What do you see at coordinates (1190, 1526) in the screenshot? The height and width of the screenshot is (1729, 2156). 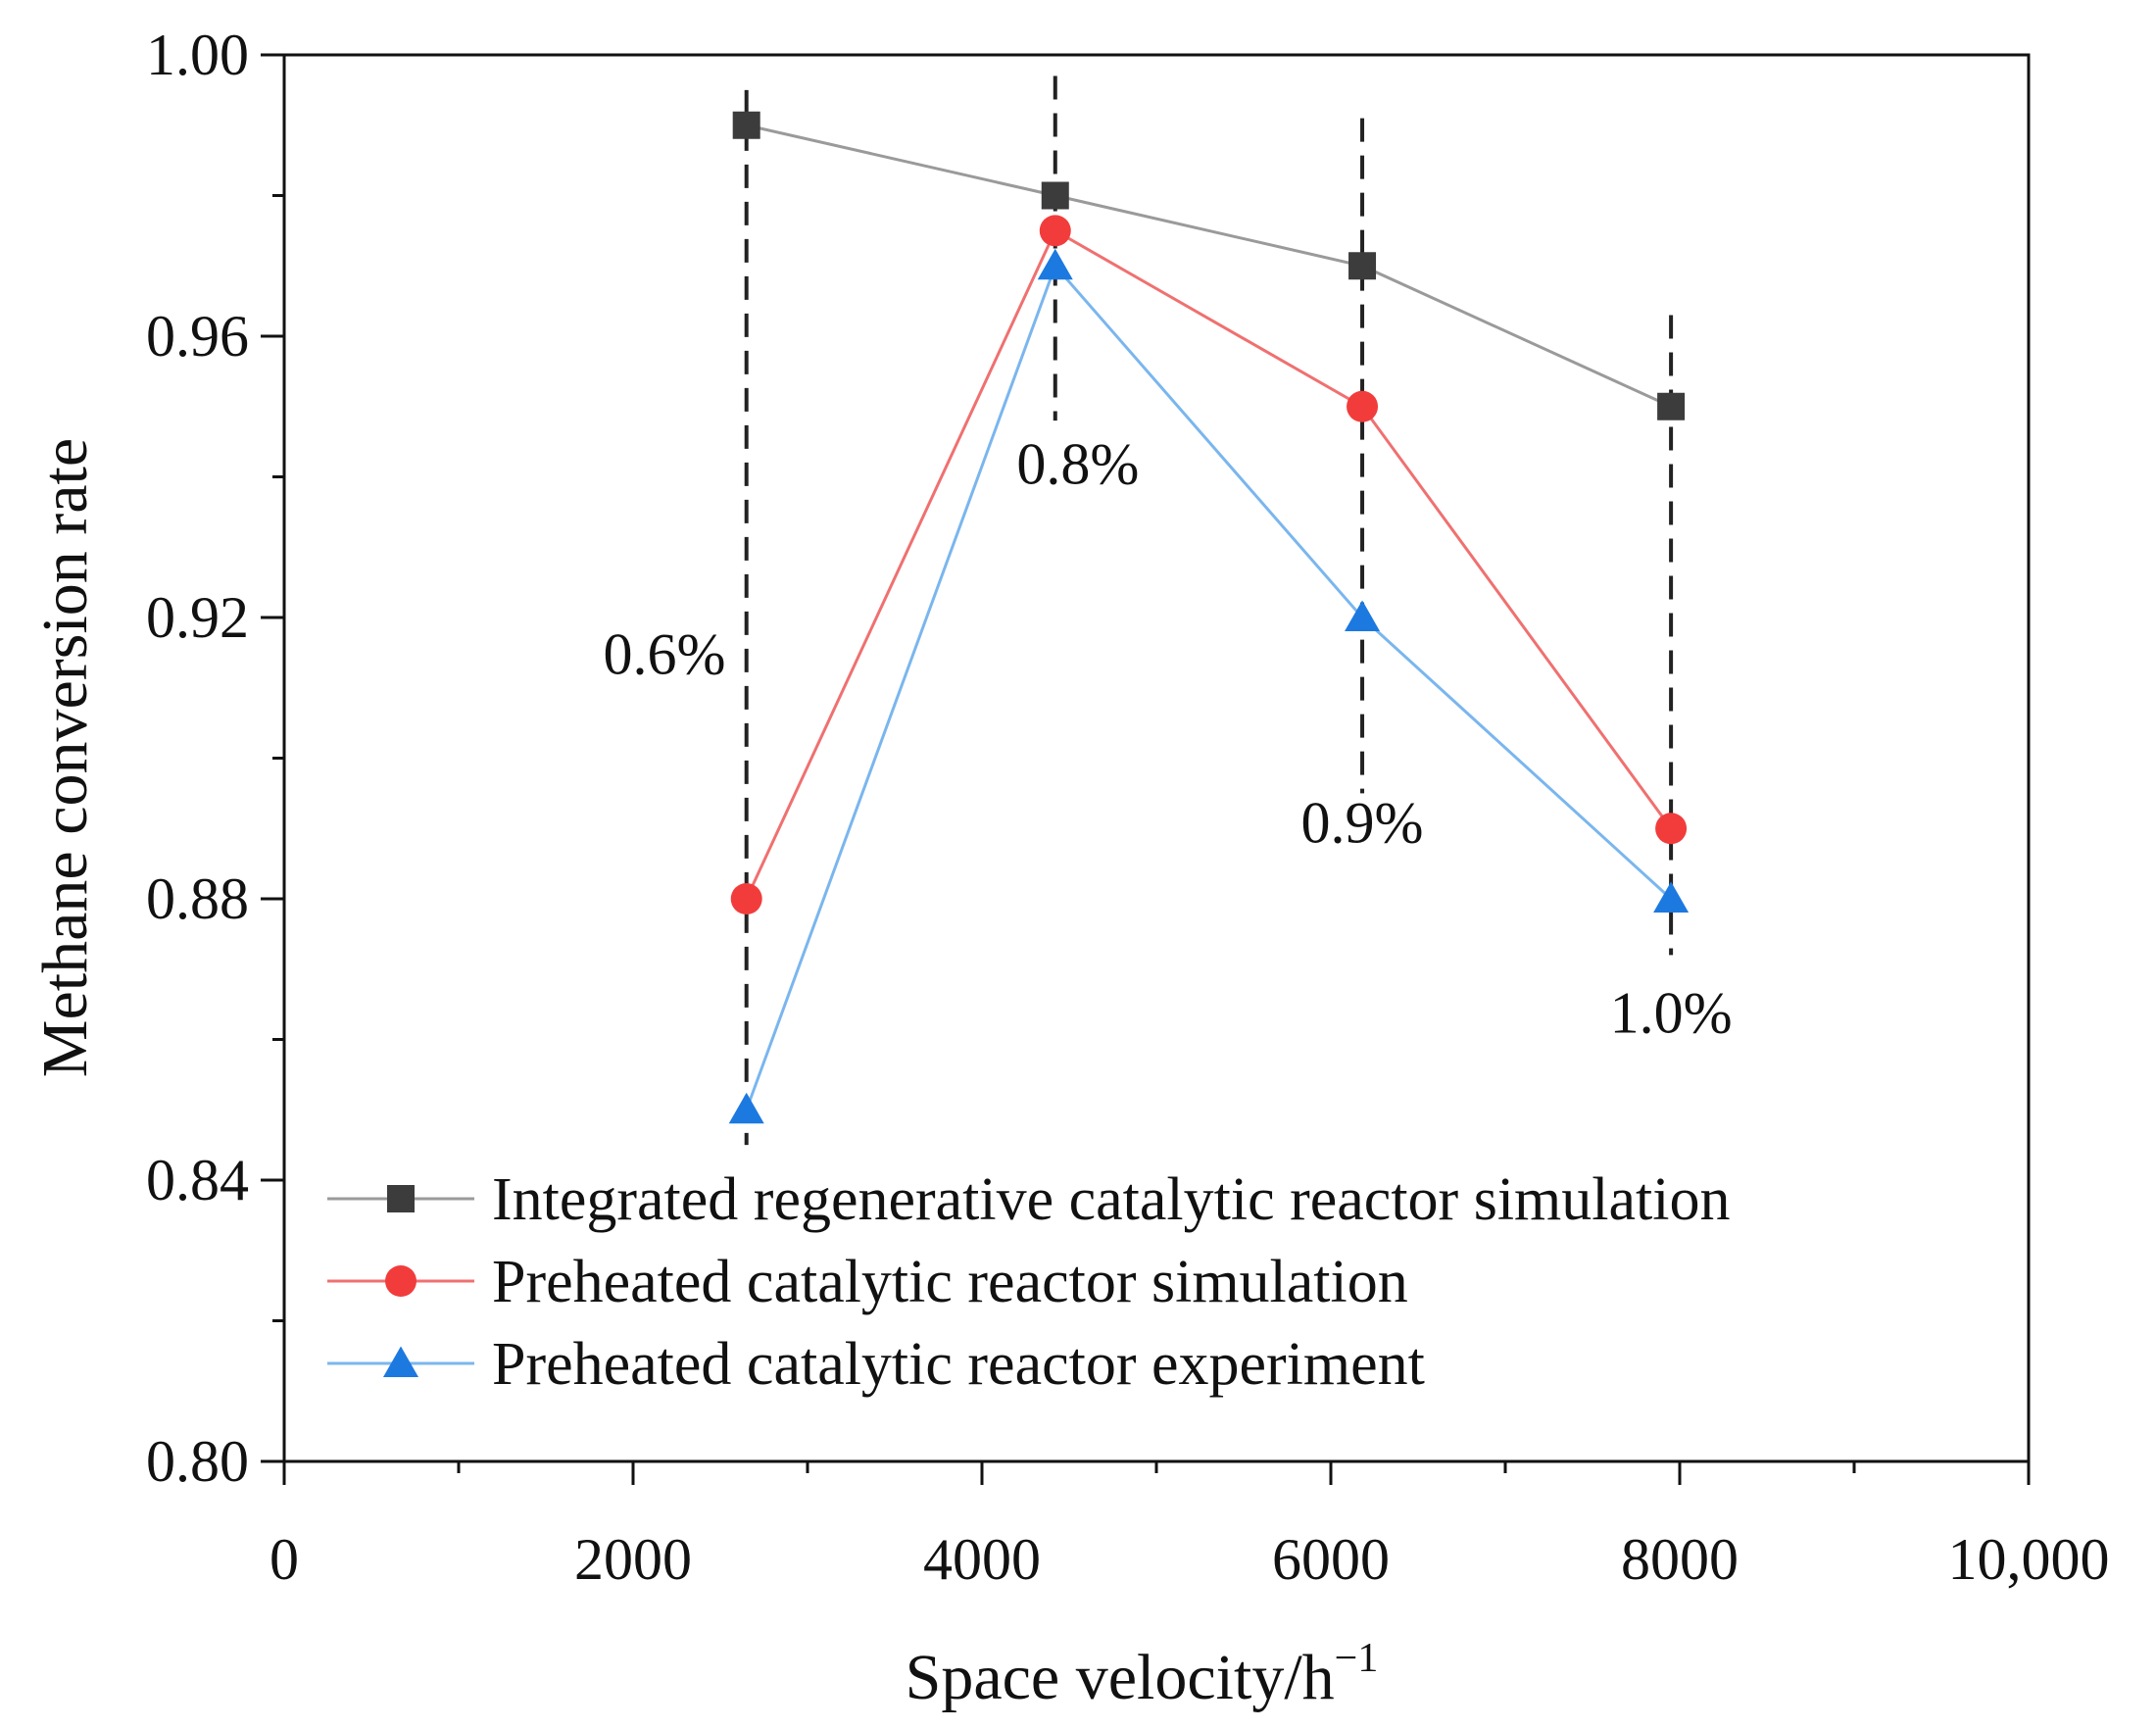 I see `x-axis-ticks: 0 2000 4000 6000 8000 10,000` at bounding box center [1190, 1526].